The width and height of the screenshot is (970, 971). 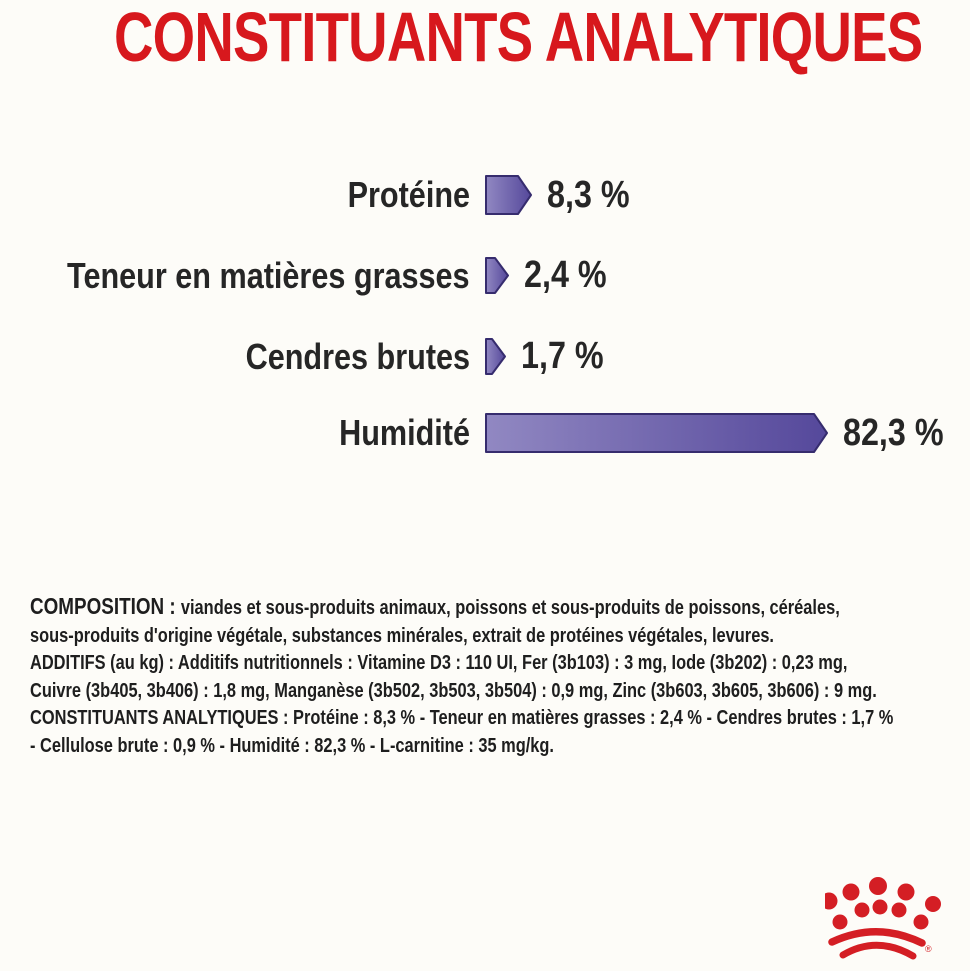 I want to click on composition-heading: COMPOSITION :, so click(x=105, y=606).